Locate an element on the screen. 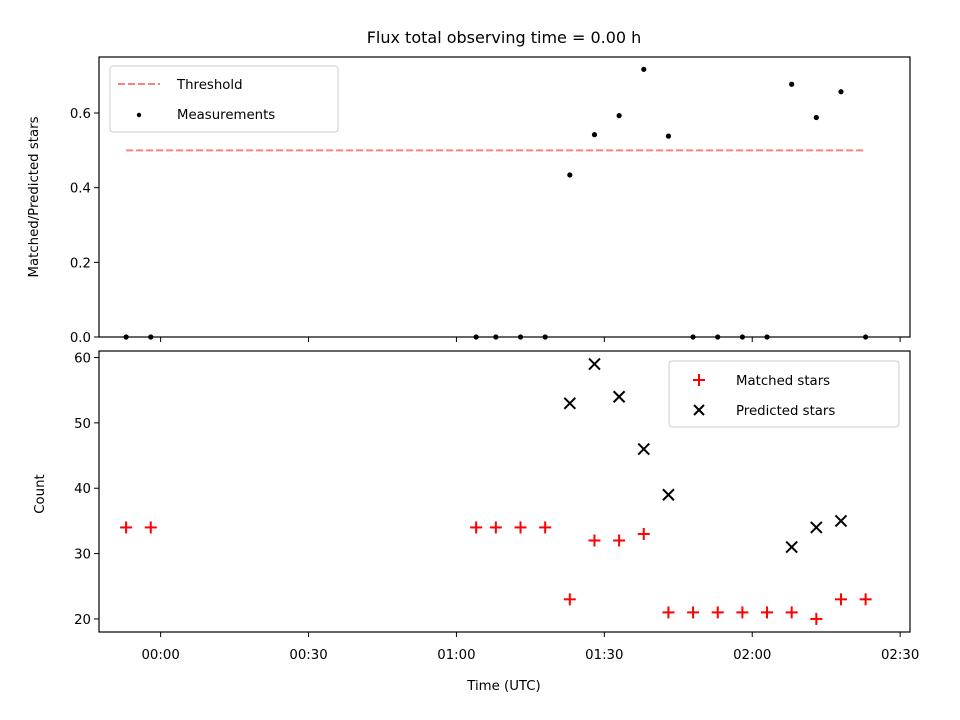 This screenshot has width=960, height=720. y-tick-label: 60 is located at coordinates (82, 359).